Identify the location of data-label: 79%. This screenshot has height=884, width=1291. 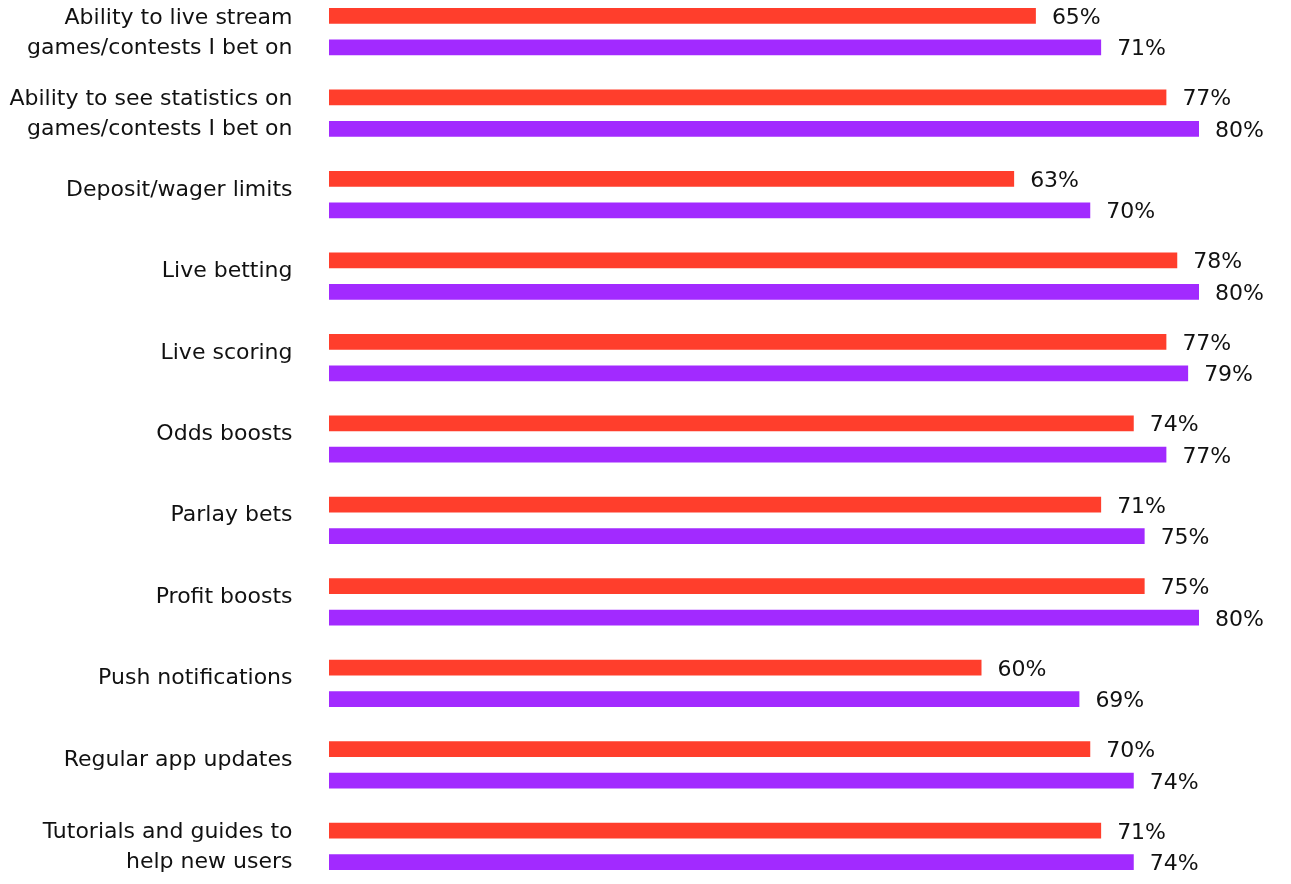
(1229, 374).